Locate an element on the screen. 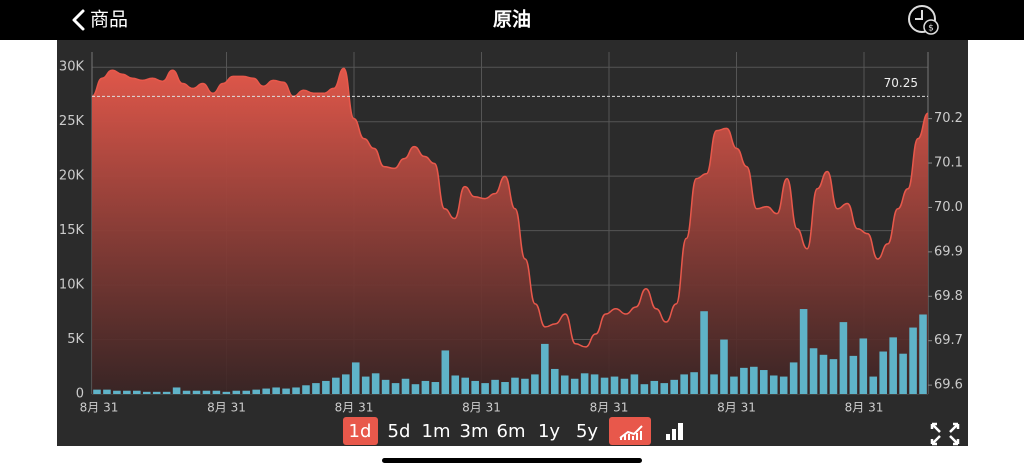  range-button: 1d is located at coordinates (360, 431).